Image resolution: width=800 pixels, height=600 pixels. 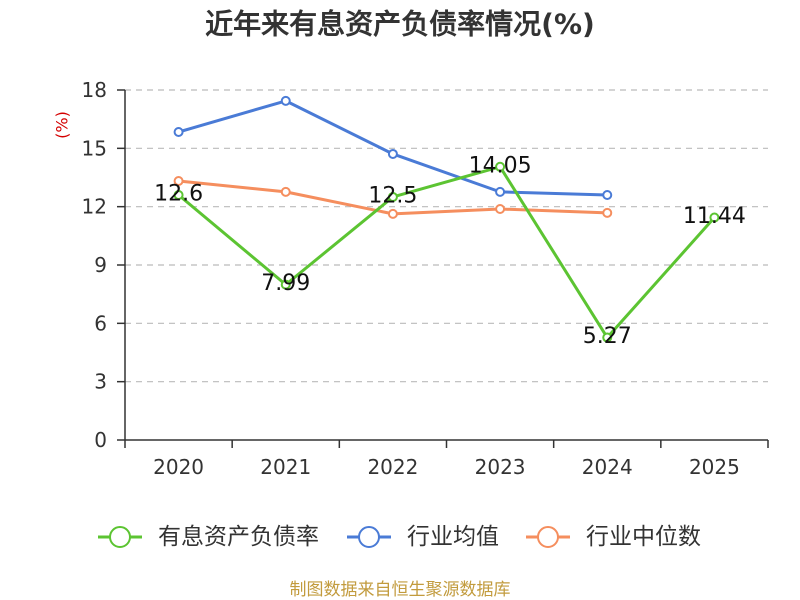 What do you see at coordinates (100, 265) in the screenshot?
I see `y-tick-label: 9` at bounding box center [100, 265].